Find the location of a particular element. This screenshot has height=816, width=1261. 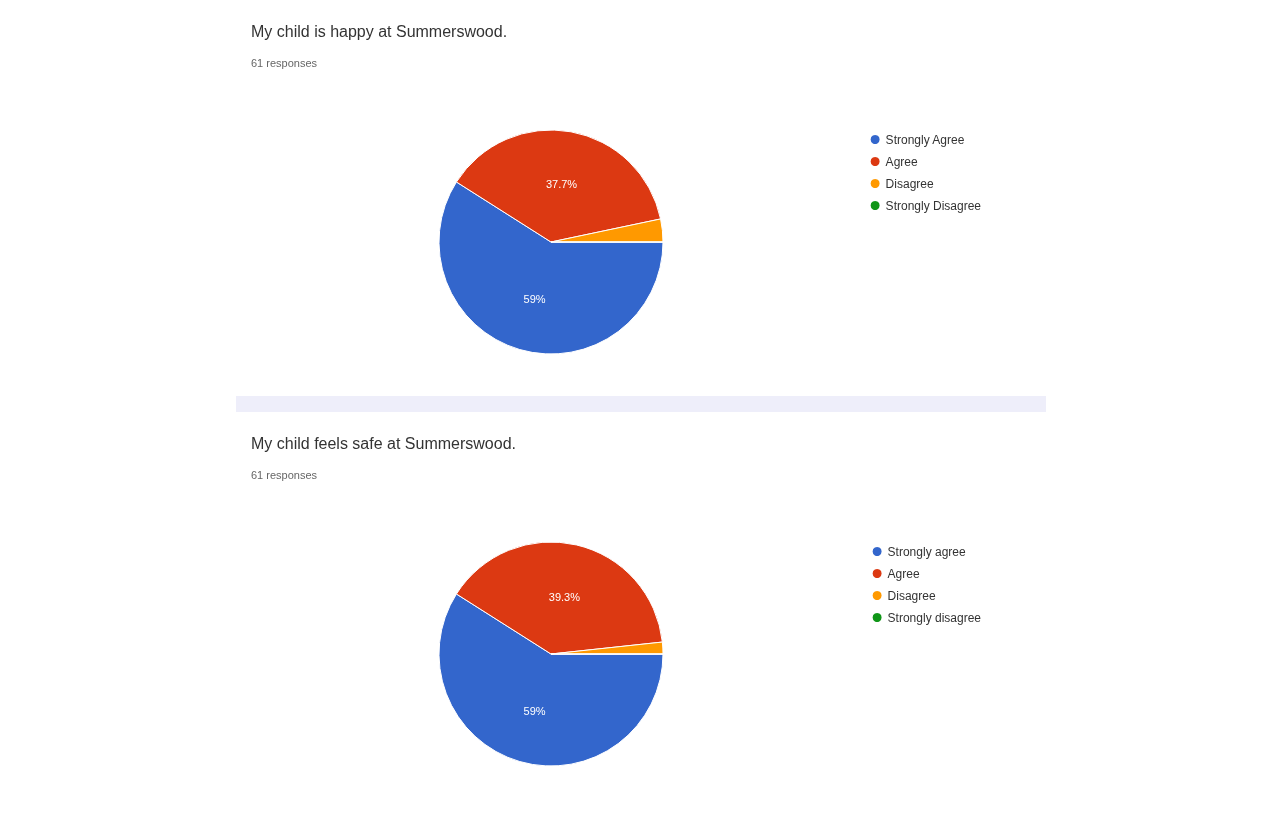

legend-label: Strongly Agree is located at coordinates (925, 139).